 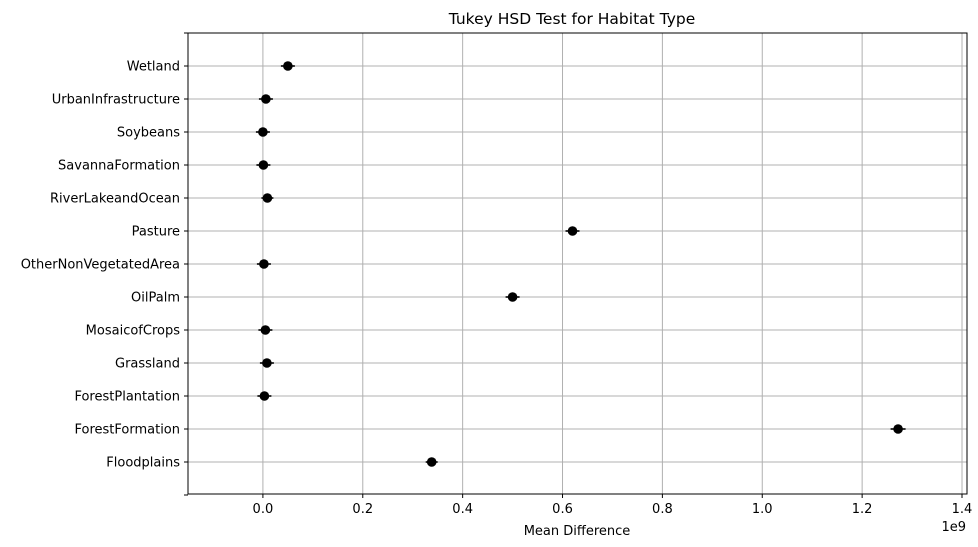 What do you see at coordinates (155, 298) in the screenshot?
I see `y-tick-label: OilPalm` at bounding box center [155, 298].